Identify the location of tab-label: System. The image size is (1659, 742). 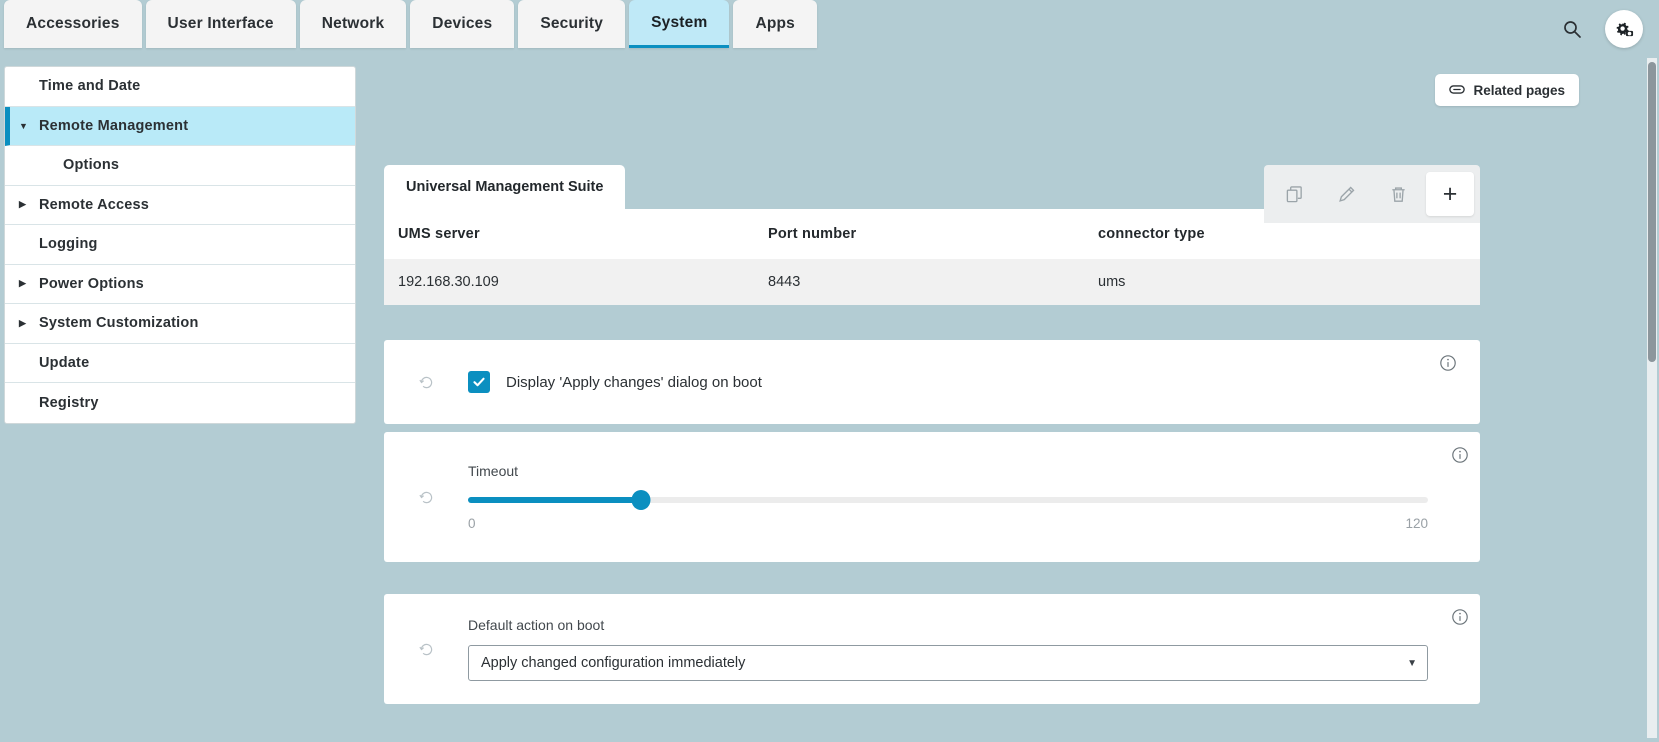
(679, 22).